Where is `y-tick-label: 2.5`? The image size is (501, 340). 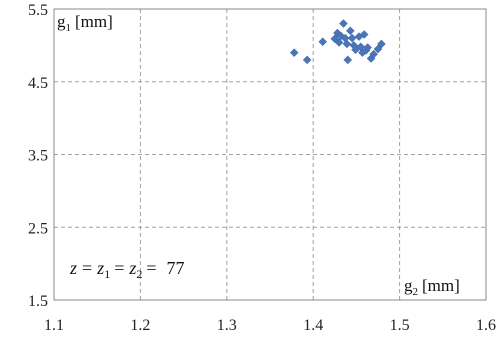
y-tick-label: 2.5 is located at coordinates (38, 228).